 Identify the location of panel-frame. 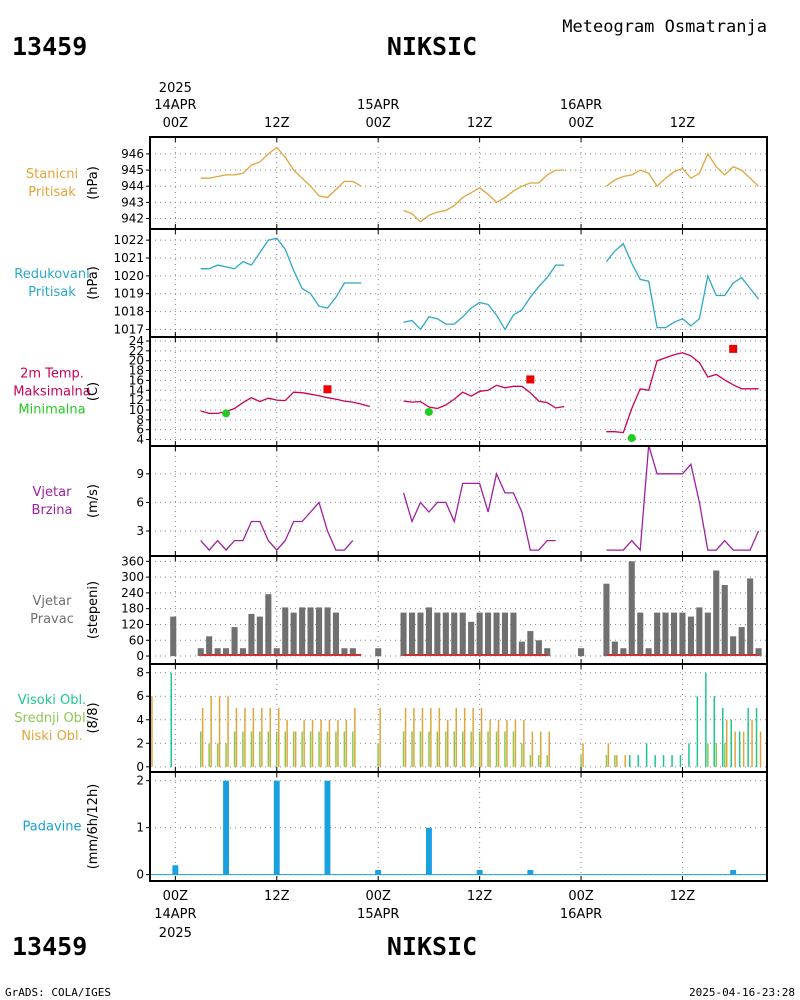
(458, 183).